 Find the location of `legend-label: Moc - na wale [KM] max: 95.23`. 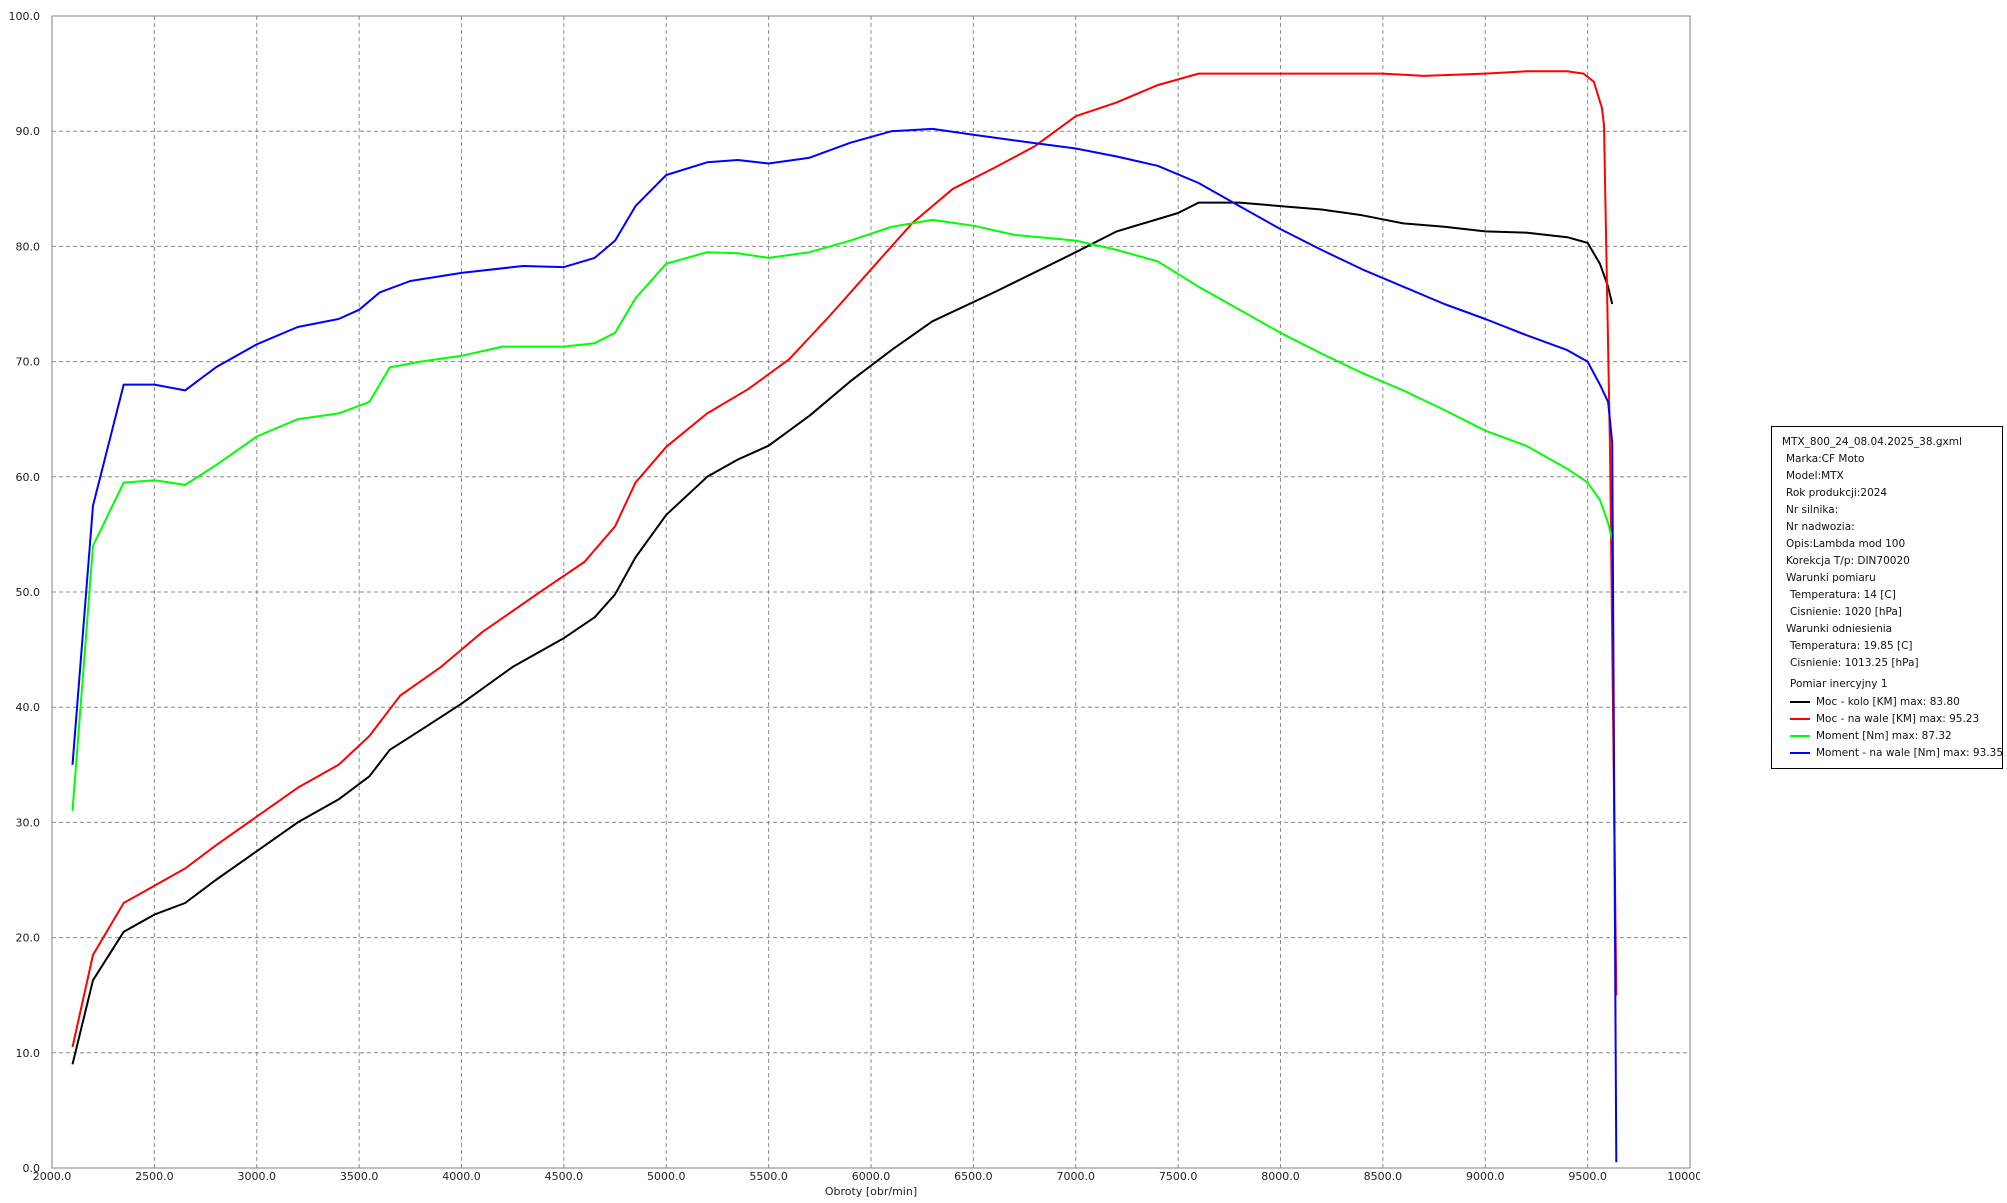

legend-label: Moc - na wale [KM] max: 95.23 is located at coordinates (1898, 719).